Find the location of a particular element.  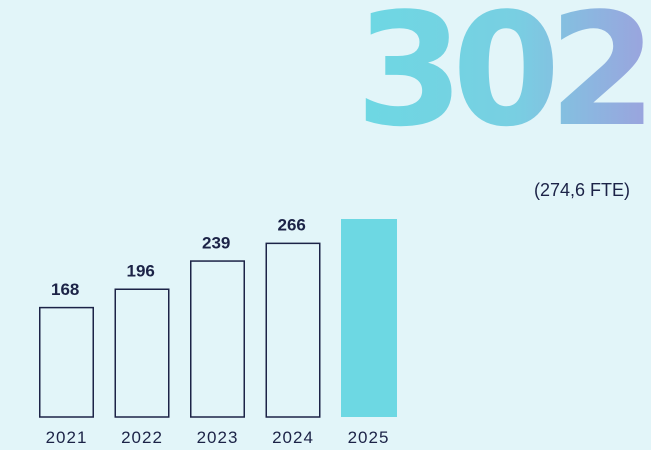

bar-2023 is located at coordinates (217, 339).